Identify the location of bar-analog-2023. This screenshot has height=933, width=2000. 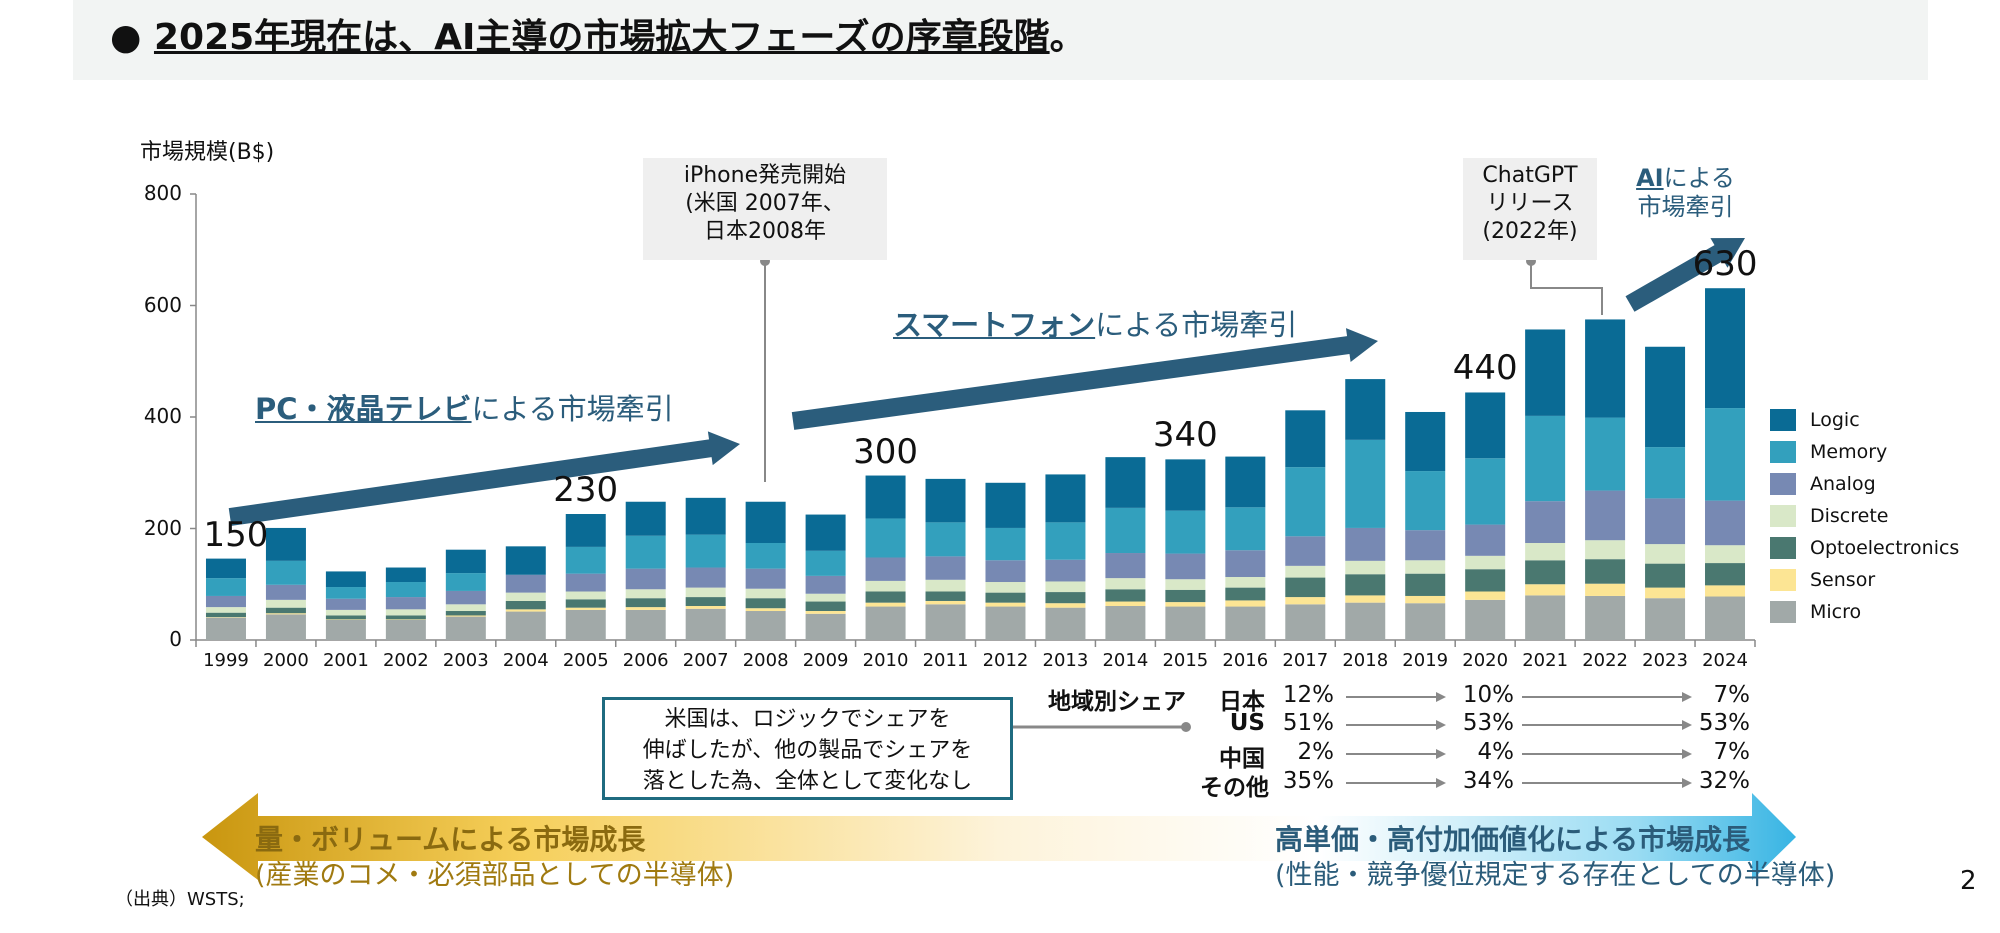
(1665, 521).